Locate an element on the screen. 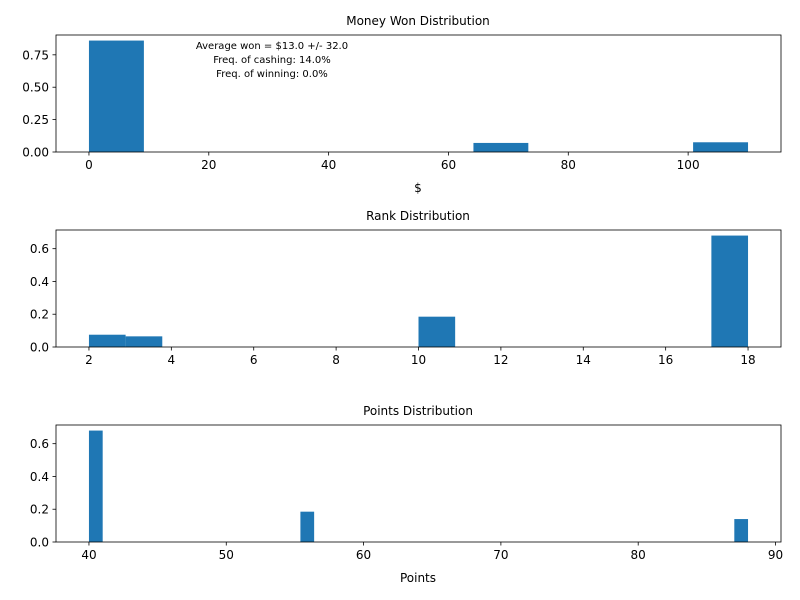  rank-x-tick-label: 14 is located at coordinates (583, 360).